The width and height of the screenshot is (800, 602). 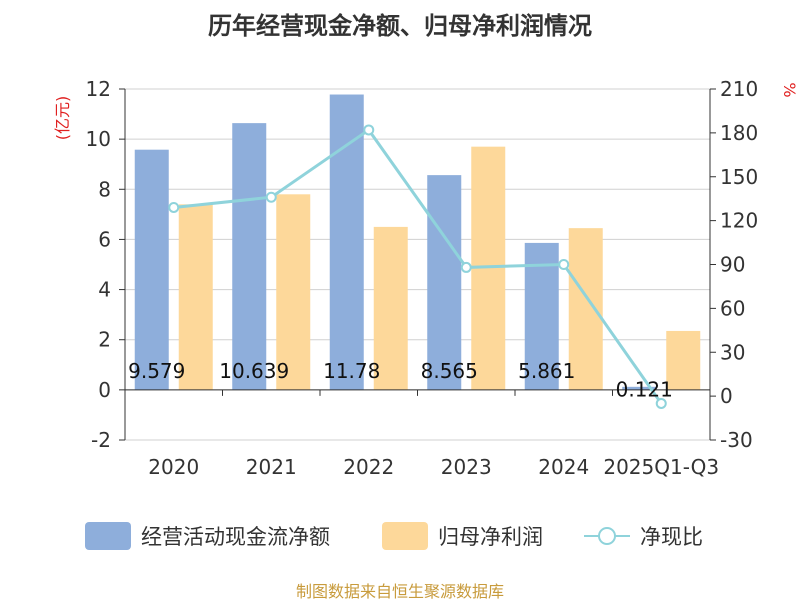 What do you see at coordinates (732, 308) in the screenshot?
I see `right-tick-label: 60` at bounding box center [732, 308].